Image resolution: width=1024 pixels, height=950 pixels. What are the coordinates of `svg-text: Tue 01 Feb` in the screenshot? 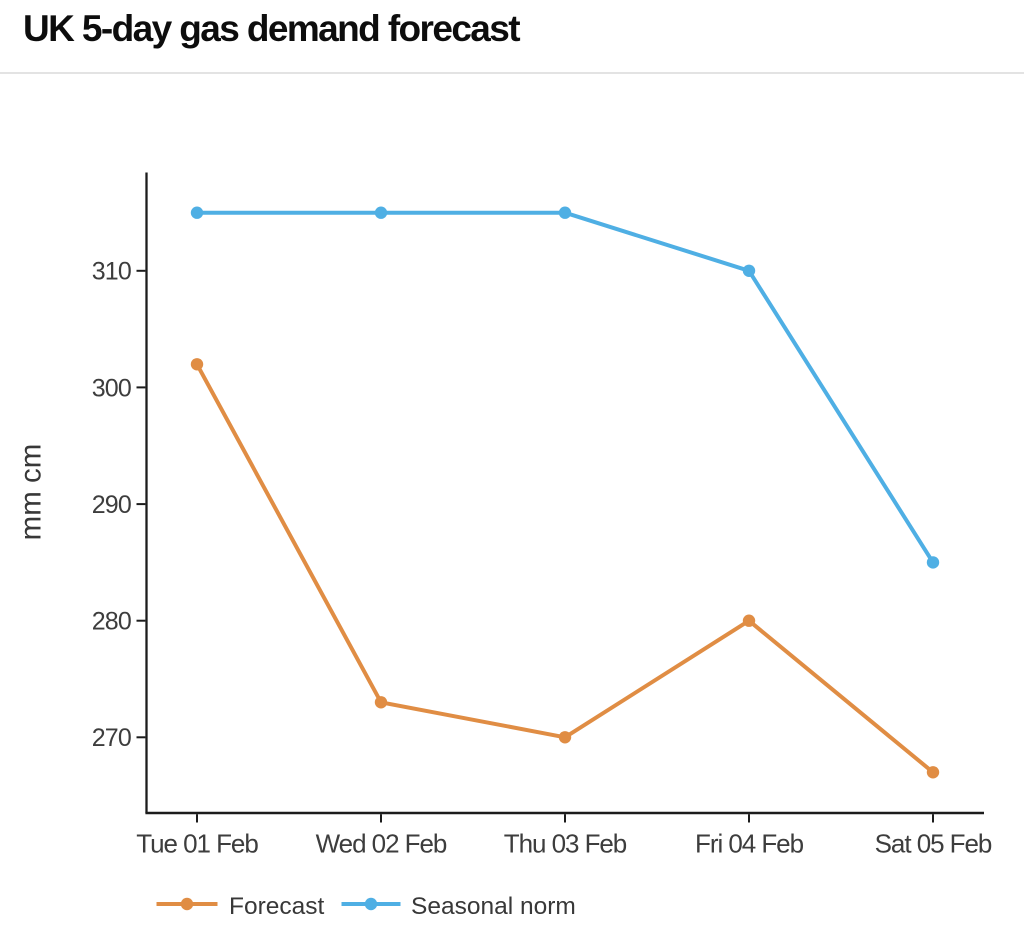 It's located at (197, 844).